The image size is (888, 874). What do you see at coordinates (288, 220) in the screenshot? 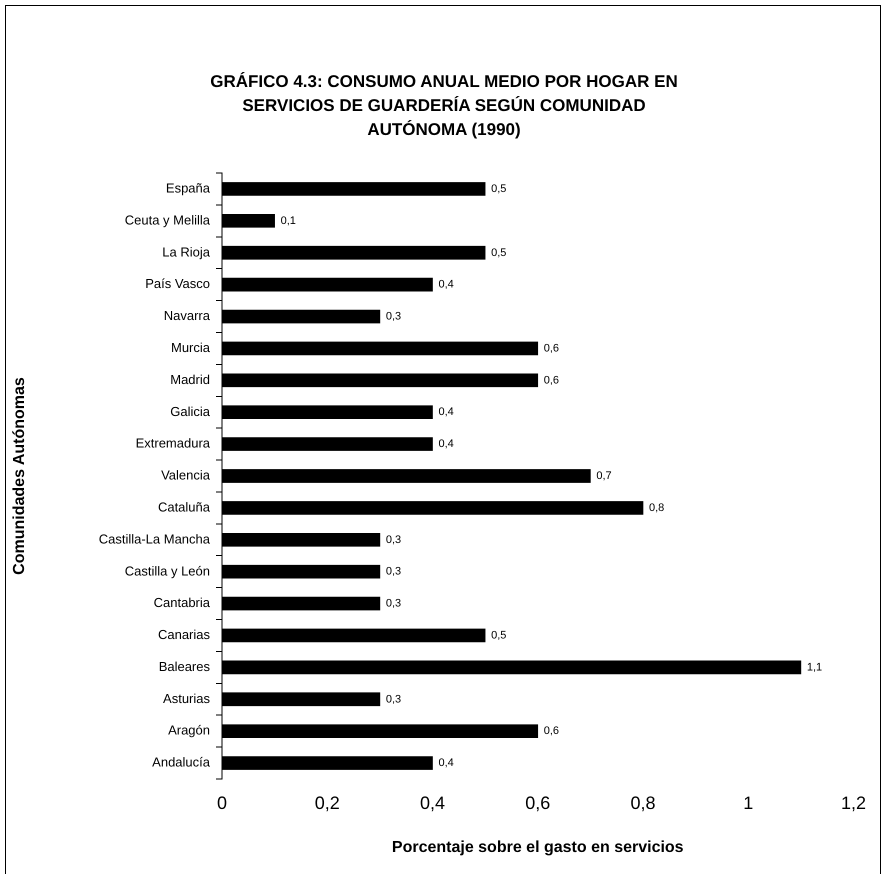
I see `data-label: 0,1` at bounding box center [288, 220].